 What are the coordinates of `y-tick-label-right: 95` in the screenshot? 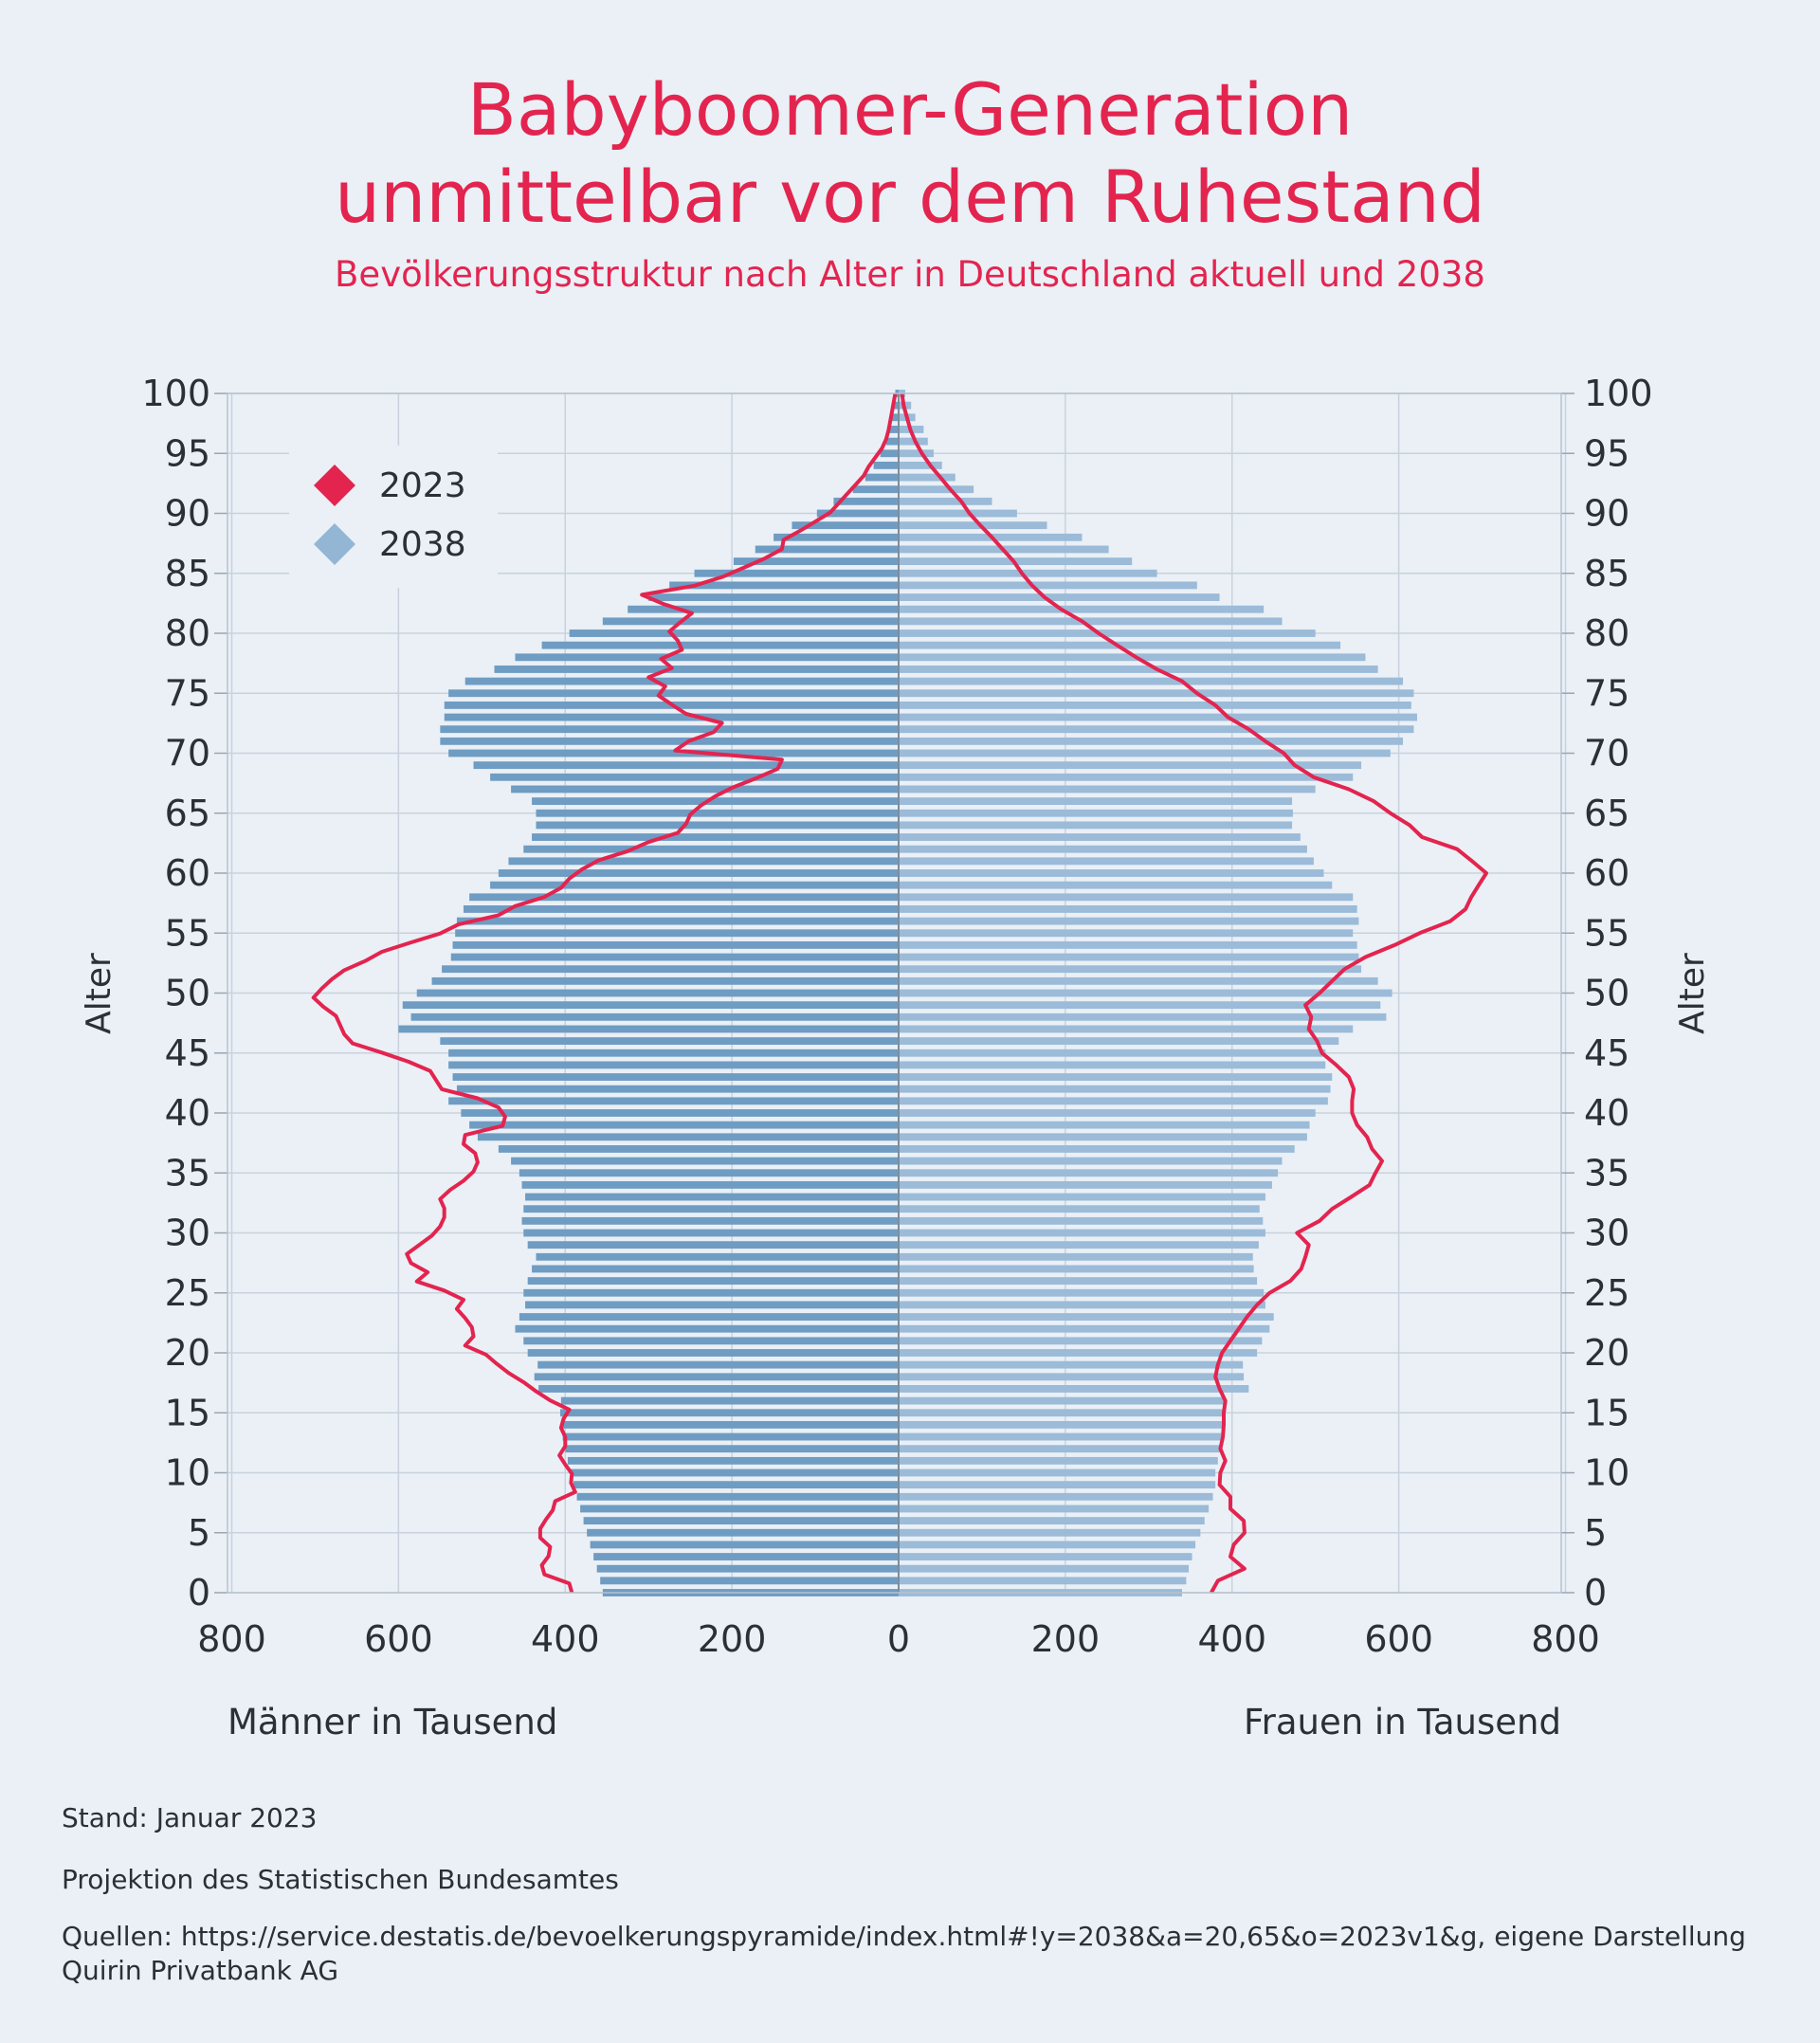 It's located at (1606, 453).